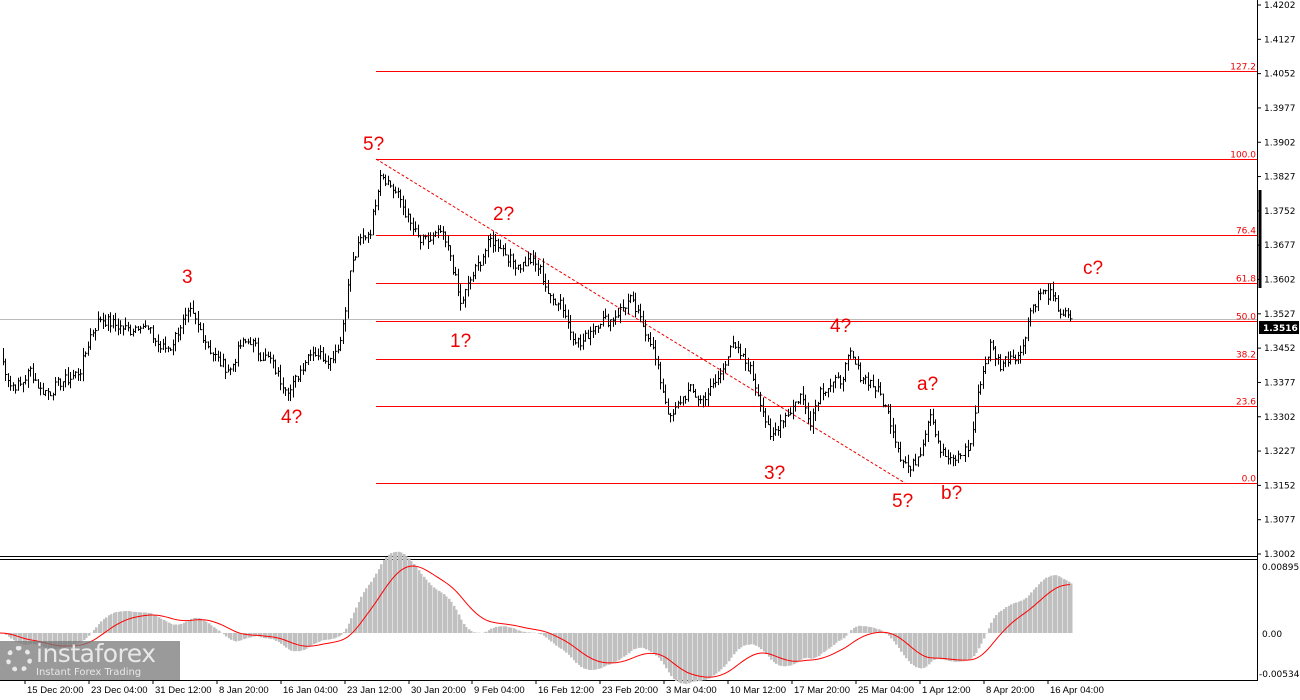 The width and height of the screenshot is (1300, 700). I want to click on logo-brand: instaforex, so click(96, 653).